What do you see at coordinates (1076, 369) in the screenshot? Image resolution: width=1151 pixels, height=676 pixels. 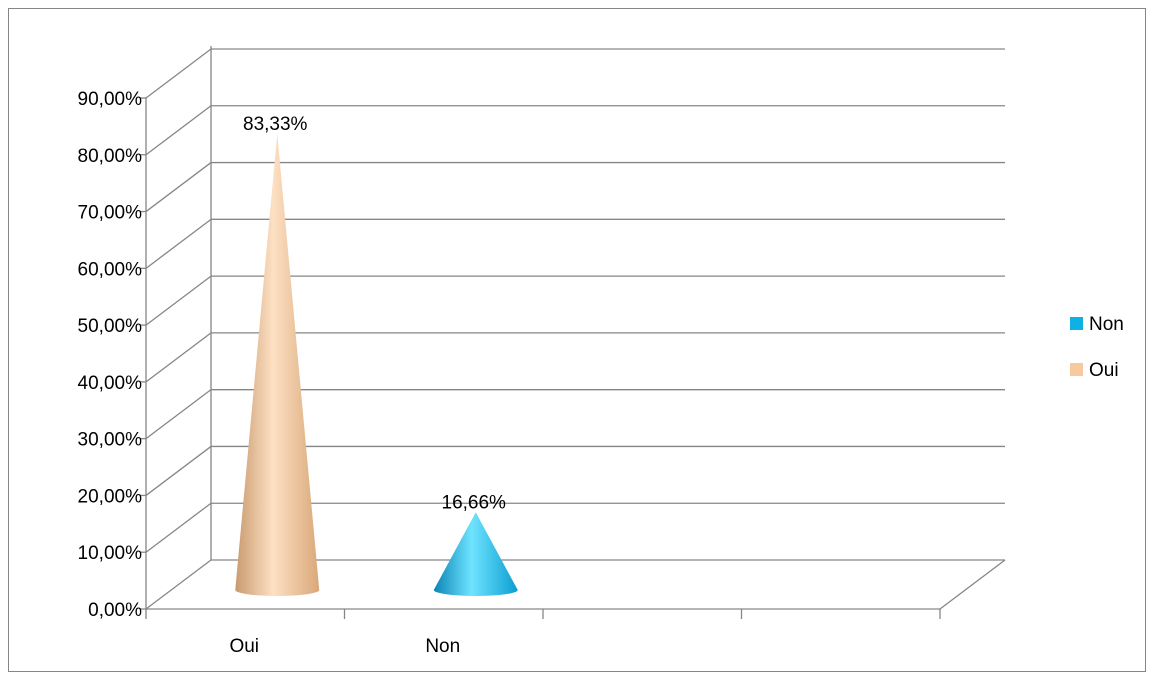 I see `legend-swatch-oui` at bounding box center [1076, 369].